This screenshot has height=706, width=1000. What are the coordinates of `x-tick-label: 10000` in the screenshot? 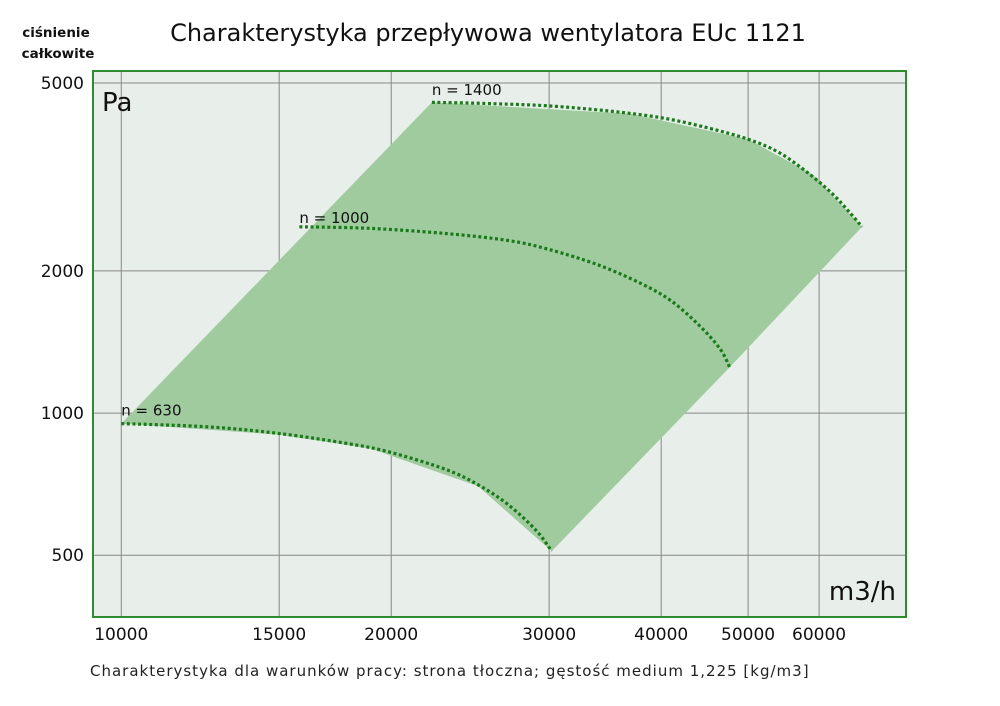 It's located at (121, 635).